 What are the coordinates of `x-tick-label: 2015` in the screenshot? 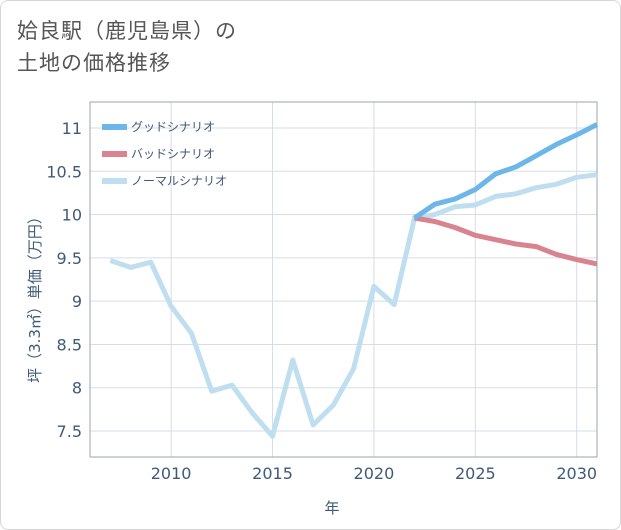 It's located at (272, 473).